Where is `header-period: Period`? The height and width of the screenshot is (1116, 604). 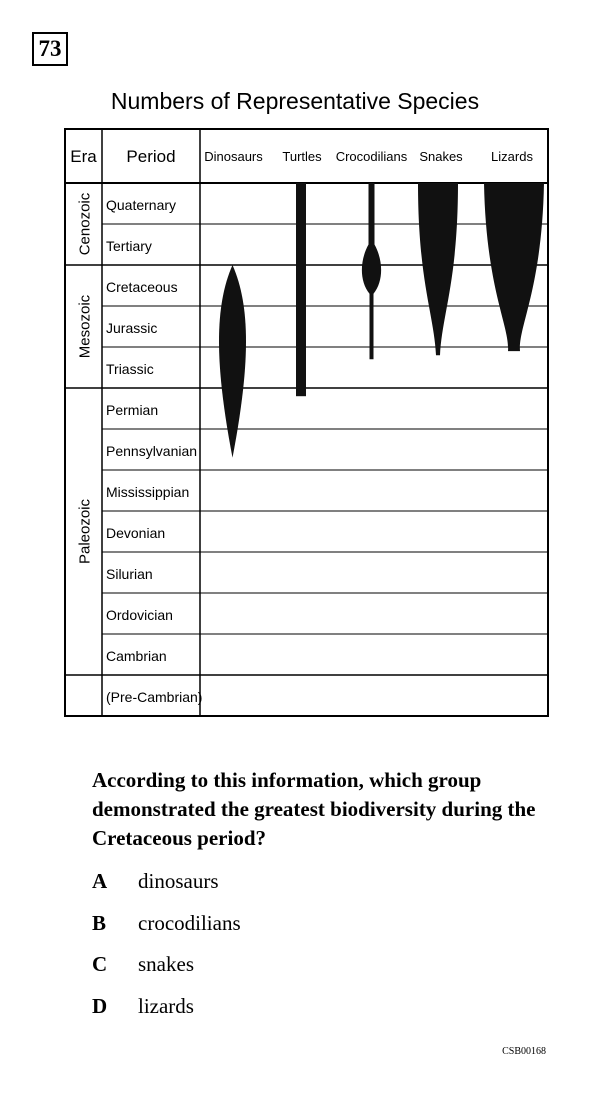 header-period: Period is located at coordinates (150, 156).